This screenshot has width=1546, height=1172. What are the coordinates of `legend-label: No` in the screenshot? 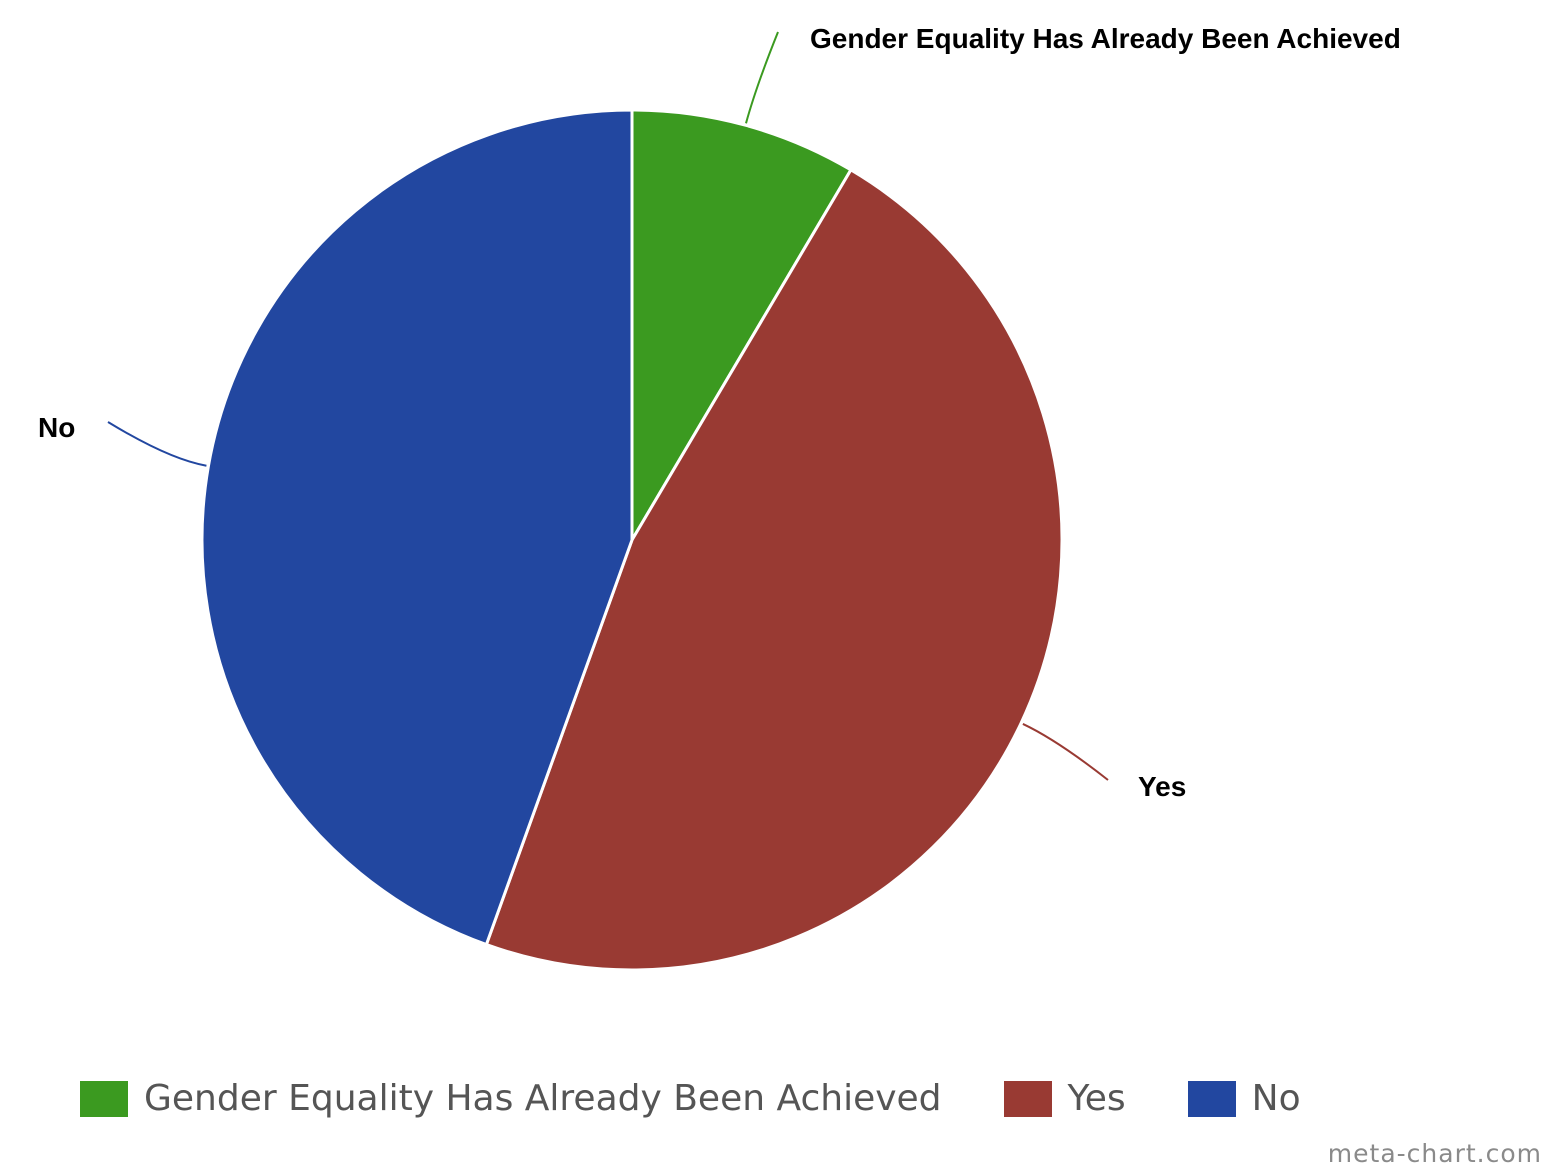 It's located at (1276, 1098).